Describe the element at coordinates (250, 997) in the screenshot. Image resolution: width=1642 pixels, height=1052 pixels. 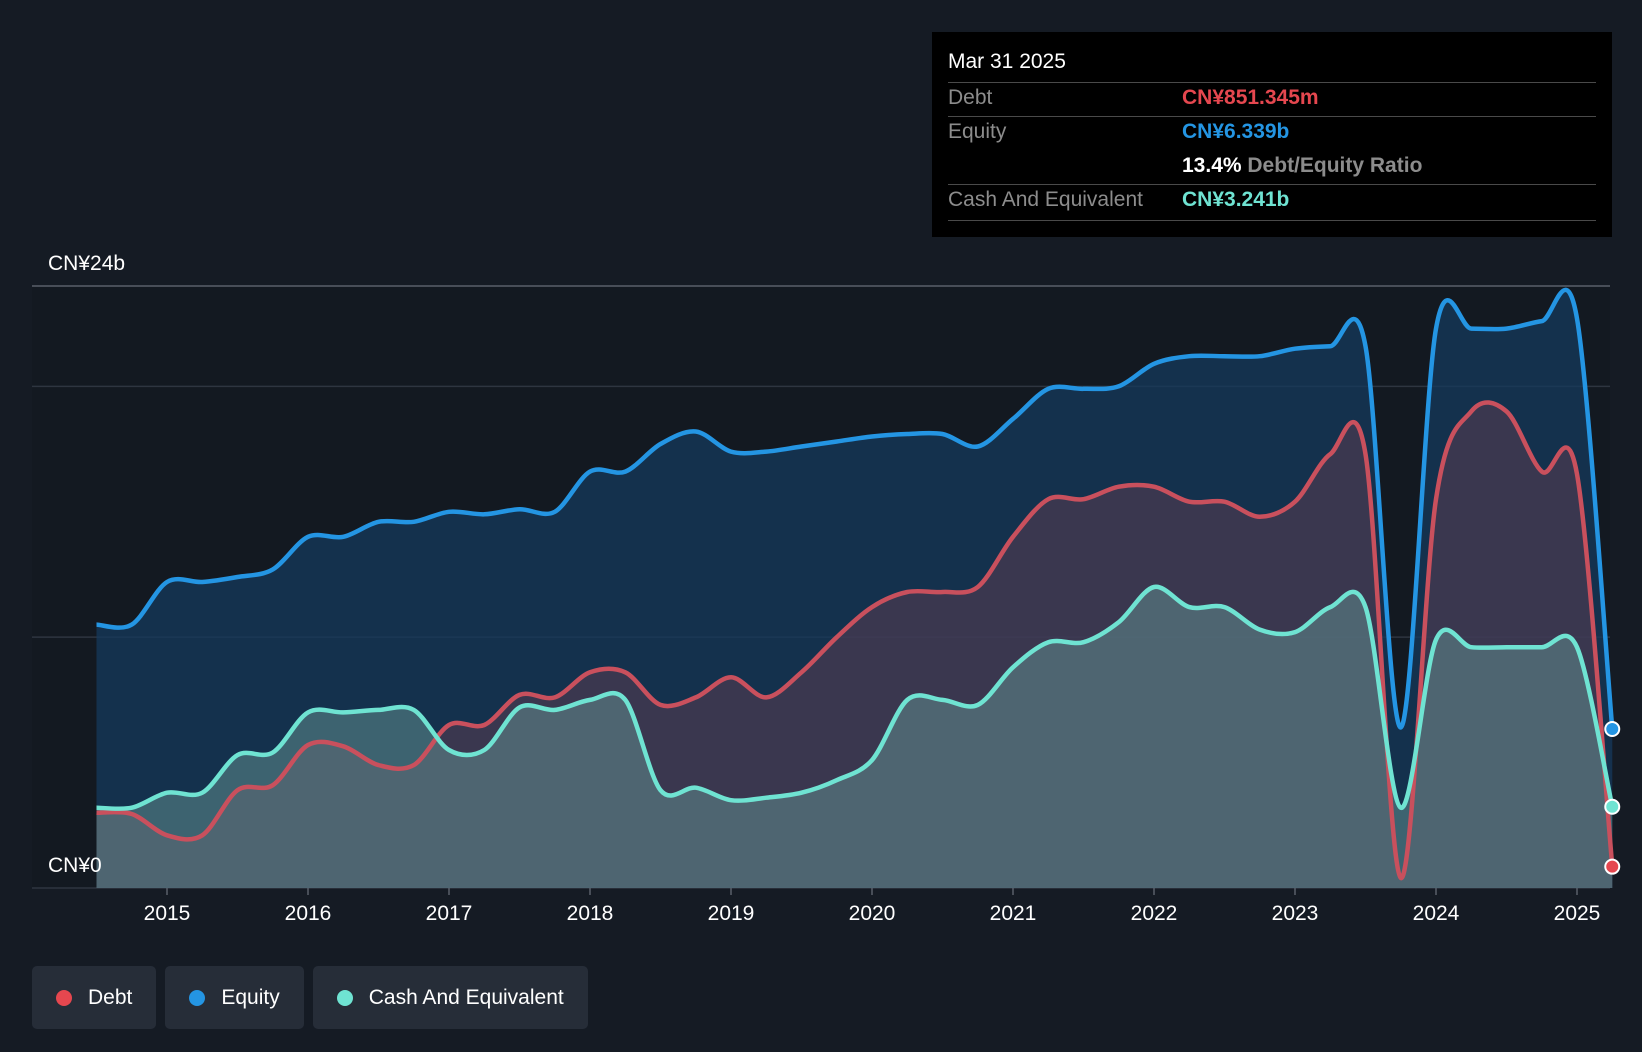
I see `legend-label-equity: Equity` at that location.